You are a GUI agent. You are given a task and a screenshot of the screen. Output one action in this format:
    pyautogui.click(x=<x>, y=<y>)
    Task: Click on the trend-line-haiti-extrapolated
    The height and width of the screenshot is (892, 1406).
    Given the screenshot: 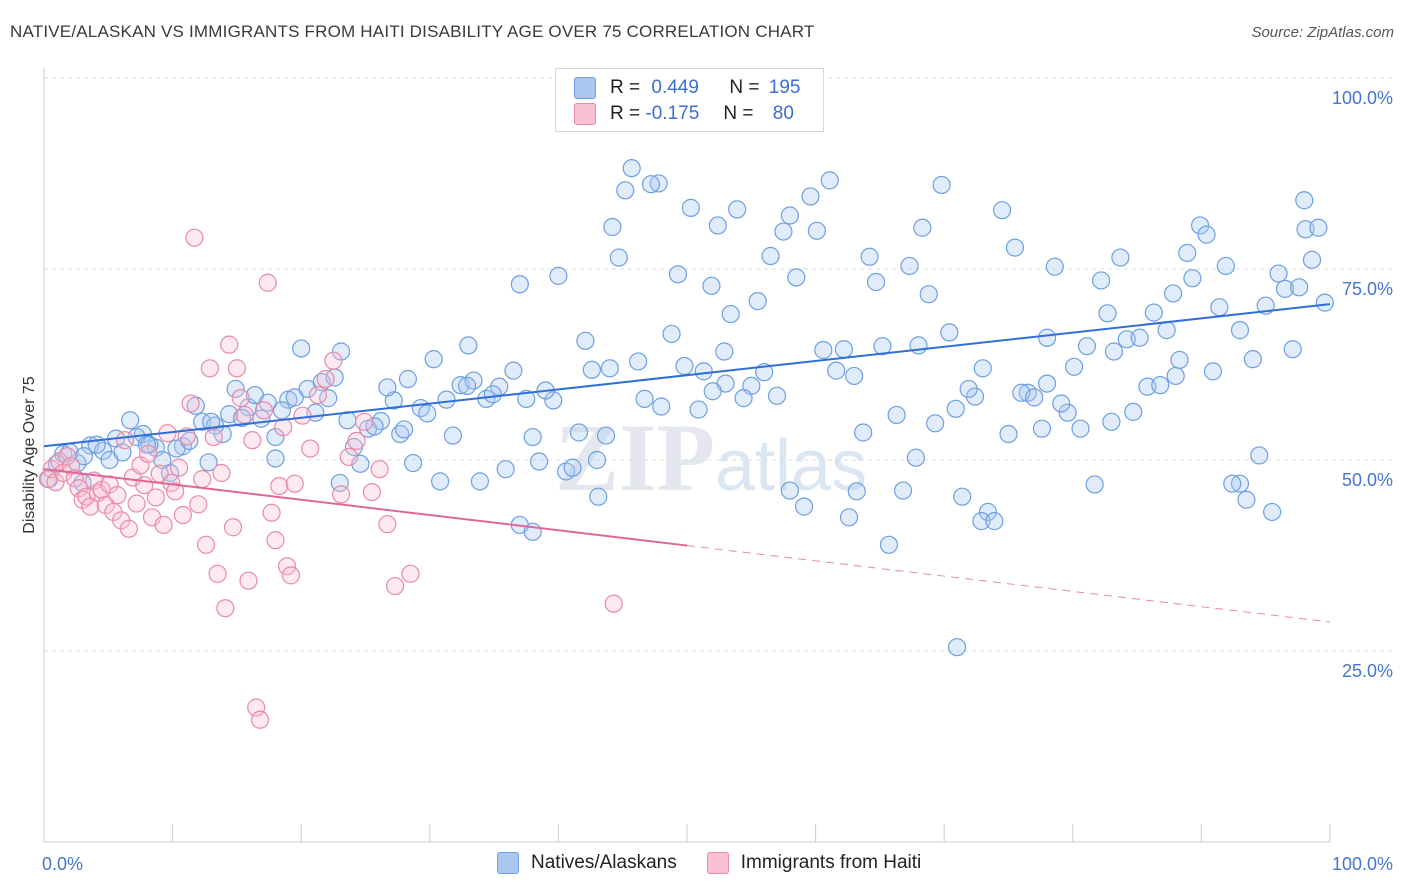 What is the action you would take?
    pyautogui.click(x=1008, y=584)
    